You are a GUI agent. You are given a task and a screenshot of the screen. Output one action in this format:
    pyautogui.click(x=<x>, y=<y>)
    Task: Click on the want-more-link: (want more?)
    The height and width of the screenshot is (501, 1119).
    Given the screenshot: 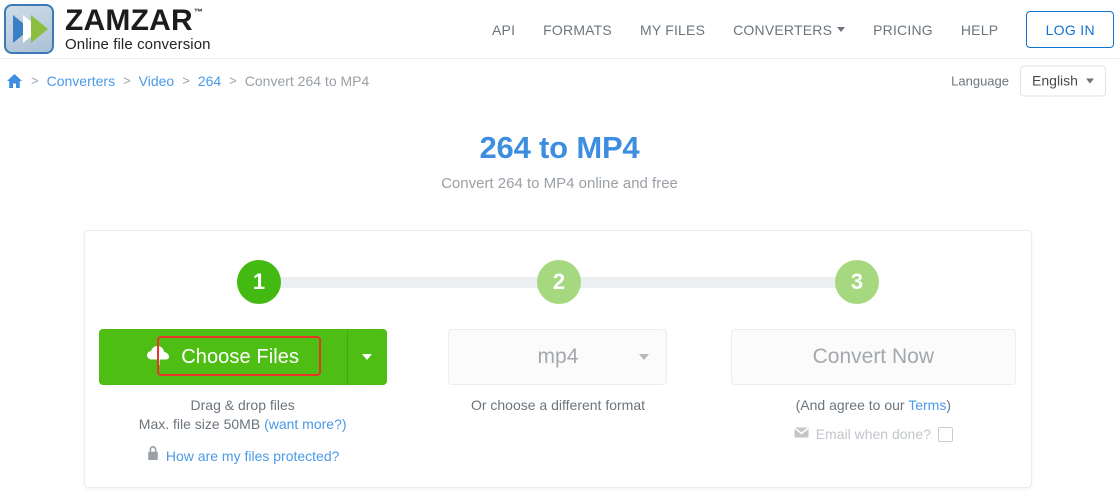 What is the action you would take?
    pyautogui.click(x=305, y=424)
    